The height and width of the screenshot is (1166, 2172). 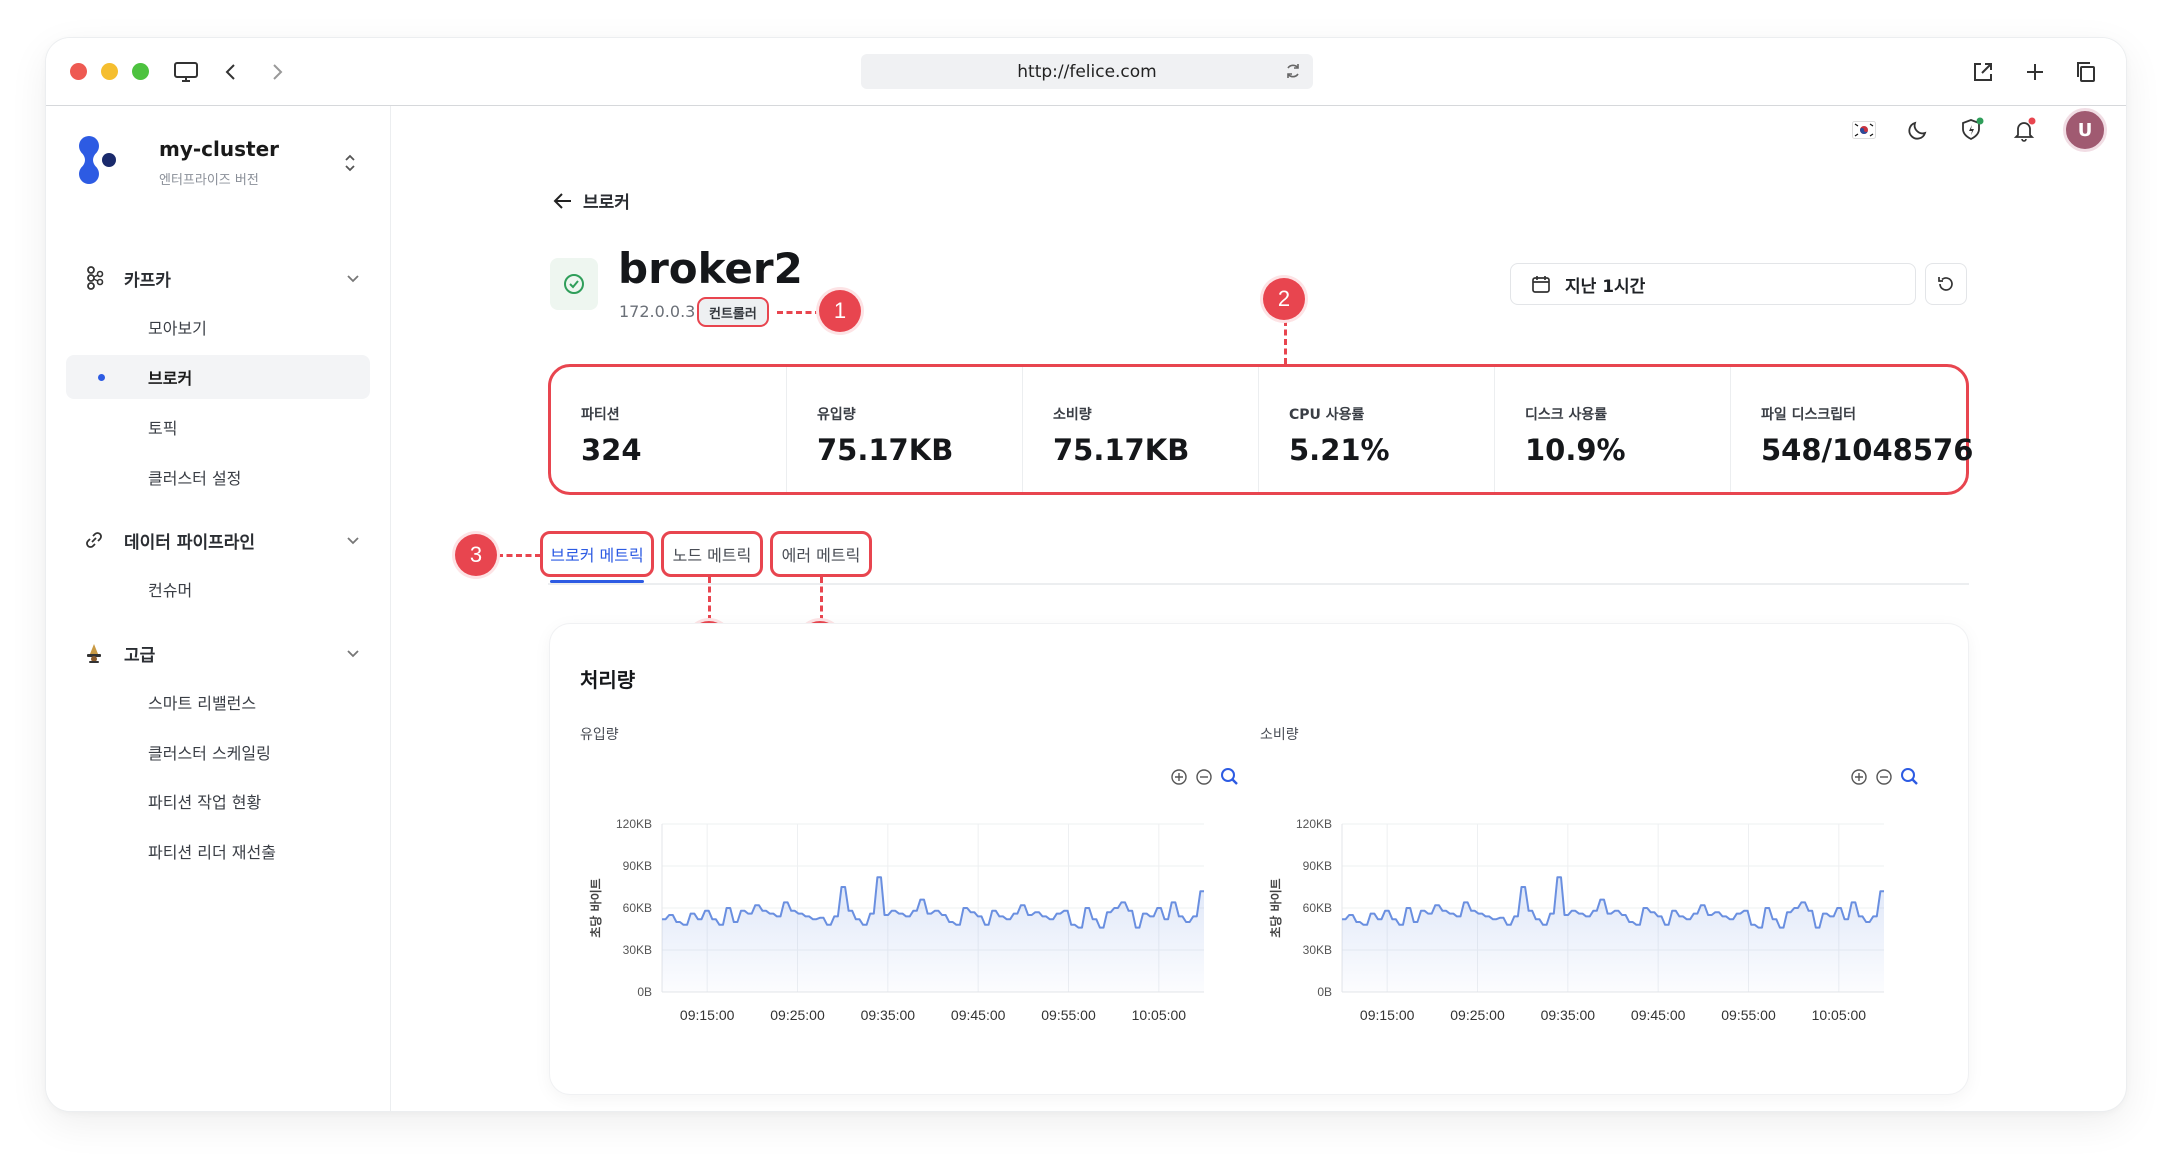 I want to click on nav-group-data-pipeline: 데이터 파이프라인, so click(x=227, y=540).